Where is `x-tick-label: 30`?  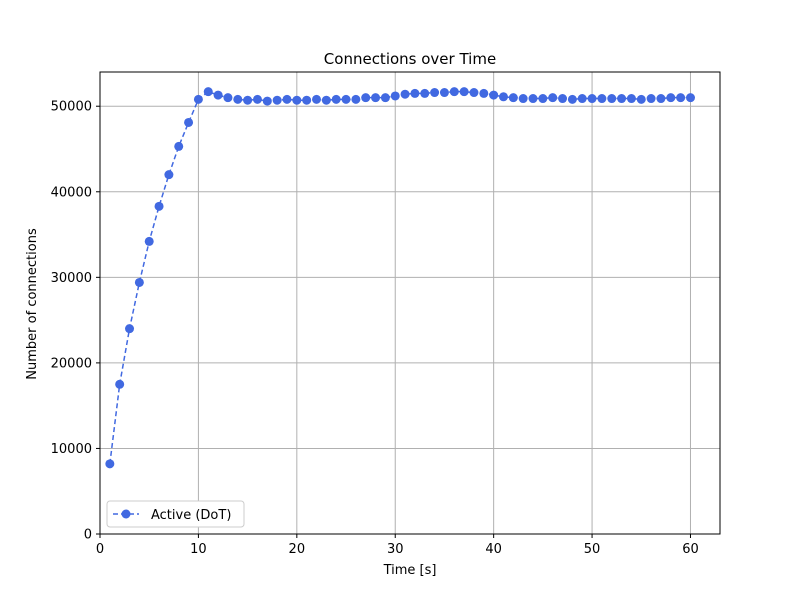 x-tick-label: 30 is located at coordinates (395, 549).